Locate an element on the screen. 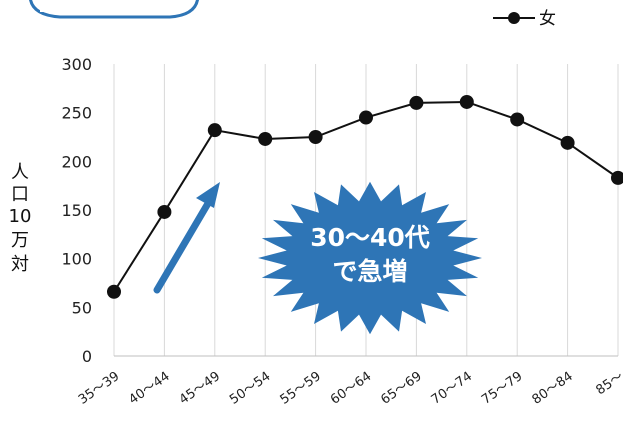 Image resolution: width=623 pixels, height=433 pixels. callout-burst: 30～40代 で急増 is located at coordinates (370, 258).